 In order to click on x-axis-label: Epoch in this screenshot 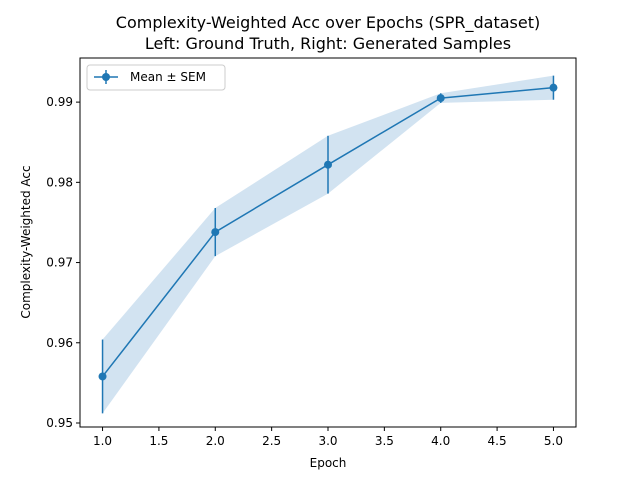, I will do `click(328, 463)`.